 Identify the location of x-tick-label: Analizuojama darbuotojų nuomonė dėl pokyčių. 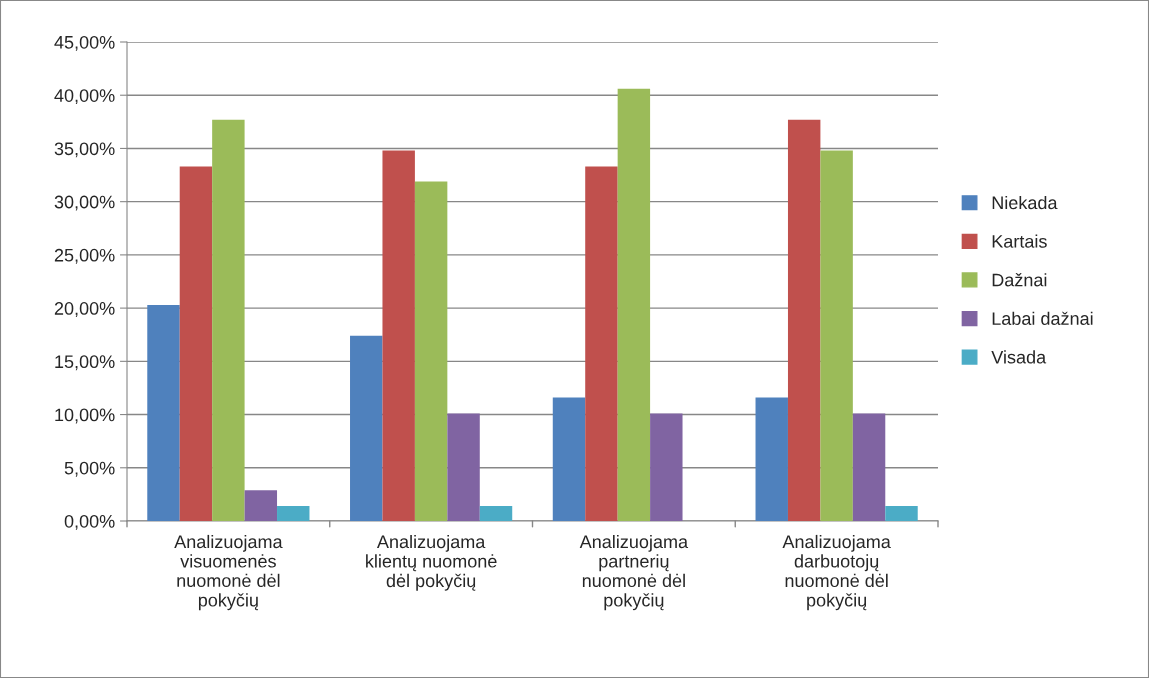
(836, 572).